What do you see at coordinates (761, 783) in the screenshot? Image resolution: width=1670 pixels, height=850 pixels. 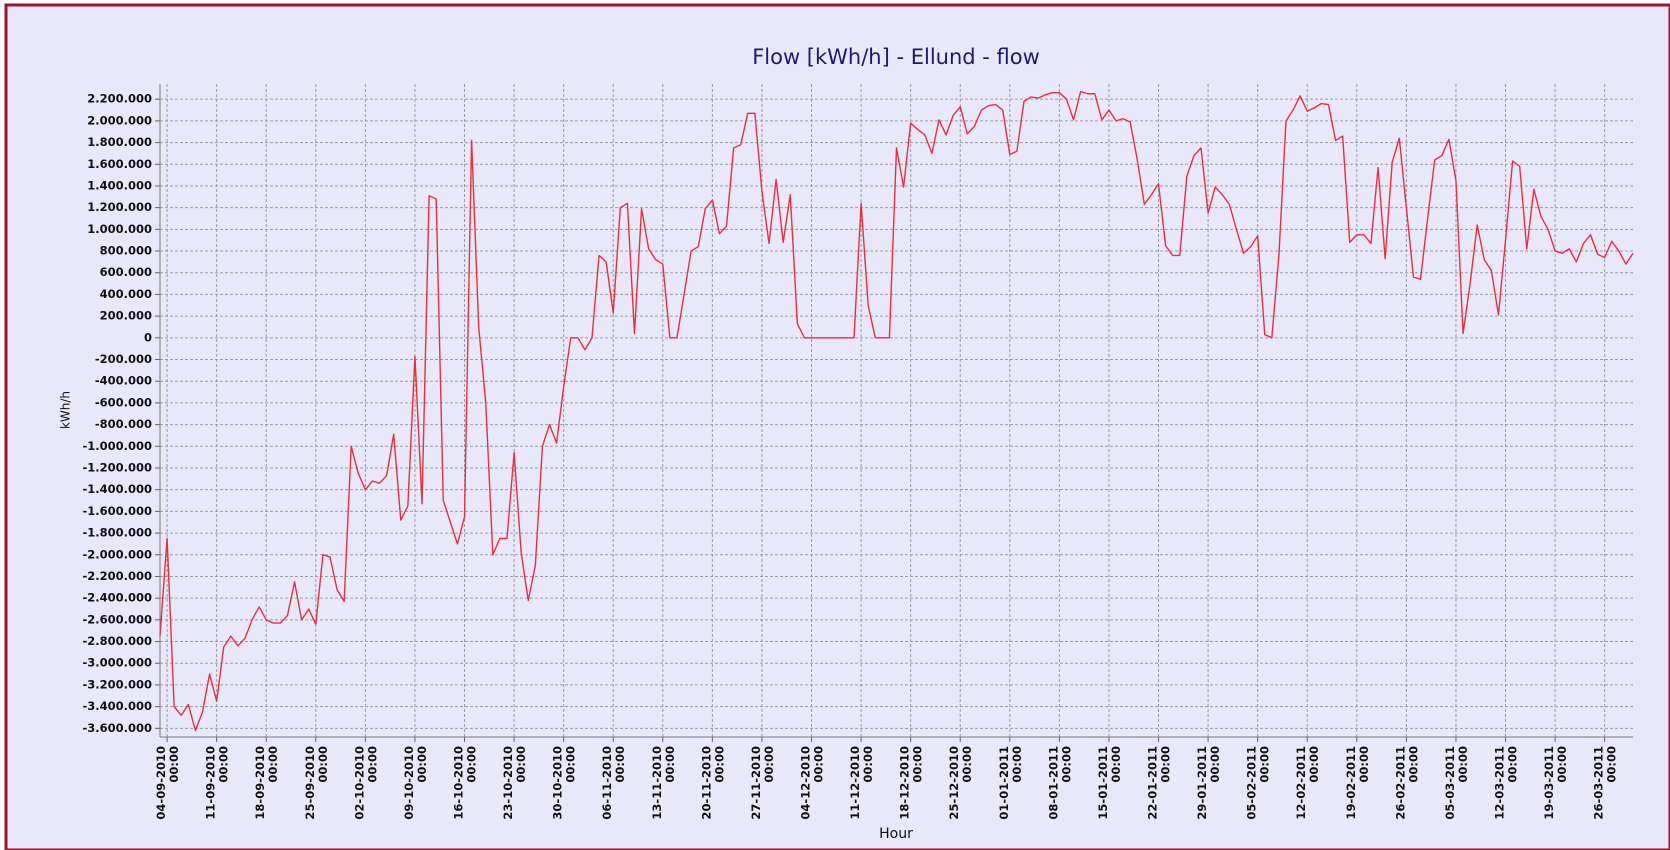 I see `x-tick-label: 27-11-201000:00` at bounding box center [761, 783].